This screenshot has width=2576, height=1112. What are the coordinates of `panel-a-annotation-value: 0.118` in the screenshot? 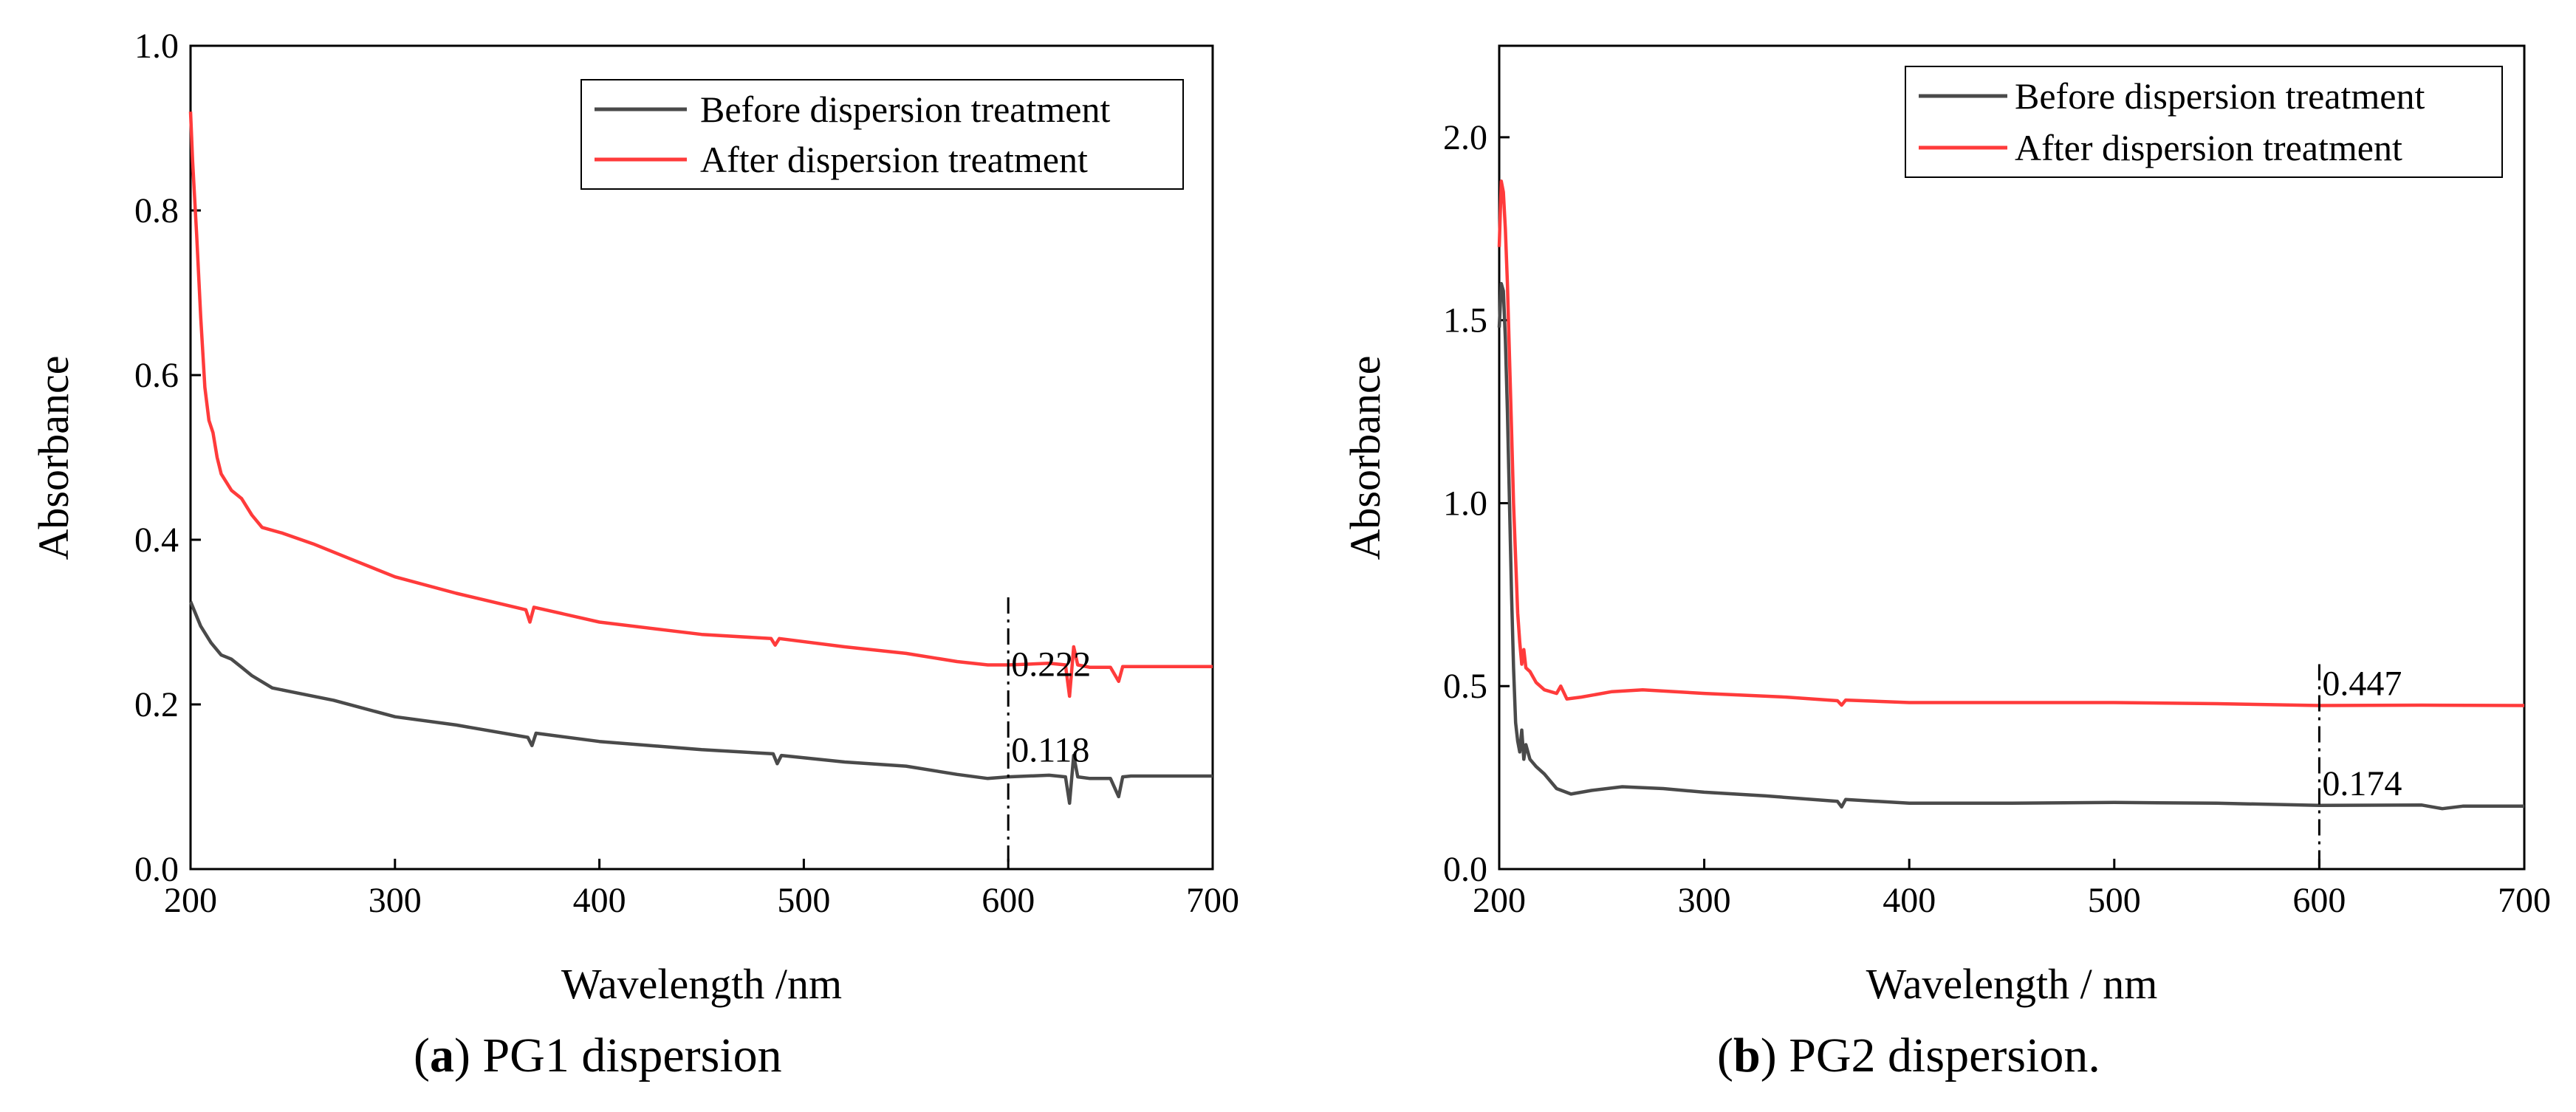 It's located at (1050, 749).